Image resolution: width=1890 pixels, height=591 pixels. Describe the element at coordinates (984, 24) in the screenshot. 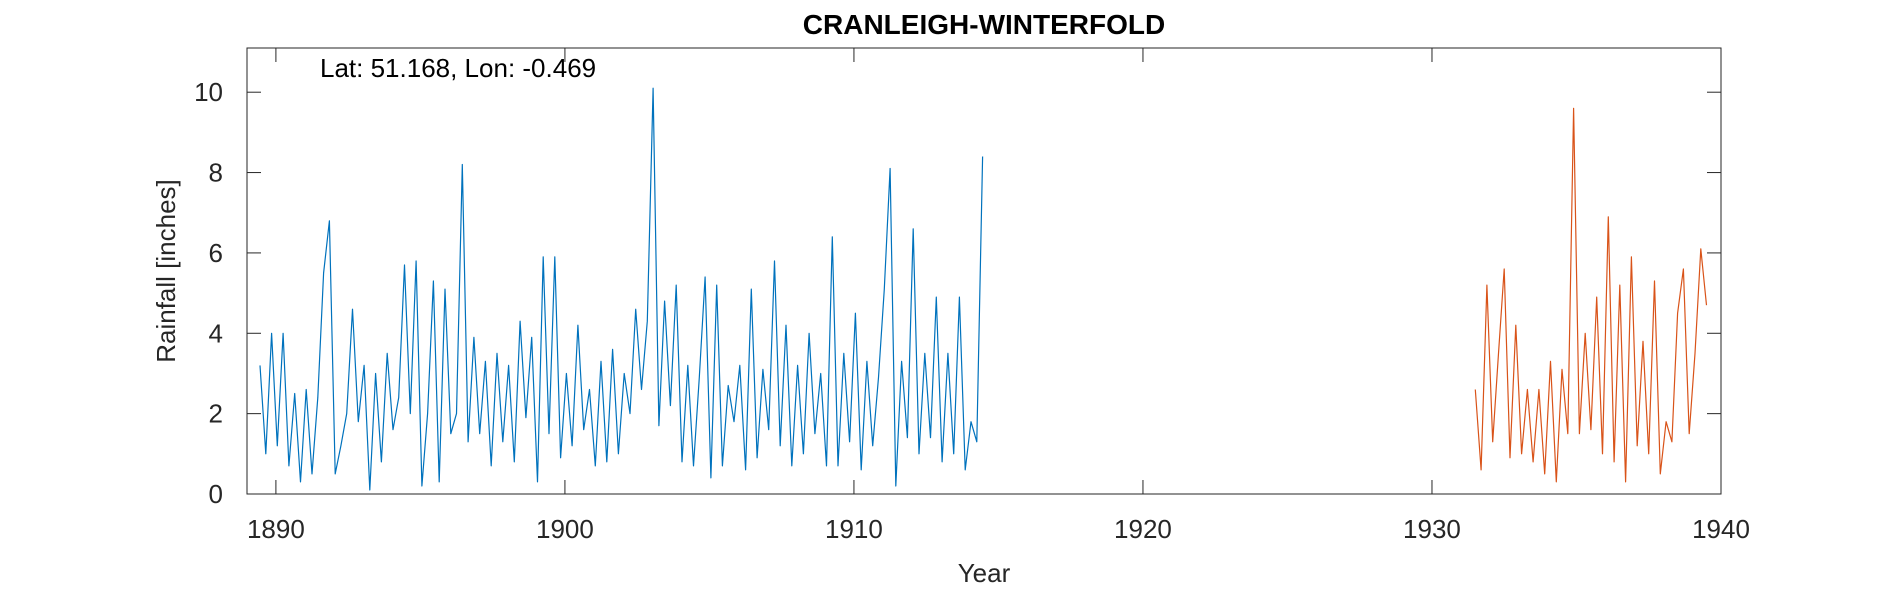

I see `chart-title: CRANLEIGH-WINTERFOLD` at that location.